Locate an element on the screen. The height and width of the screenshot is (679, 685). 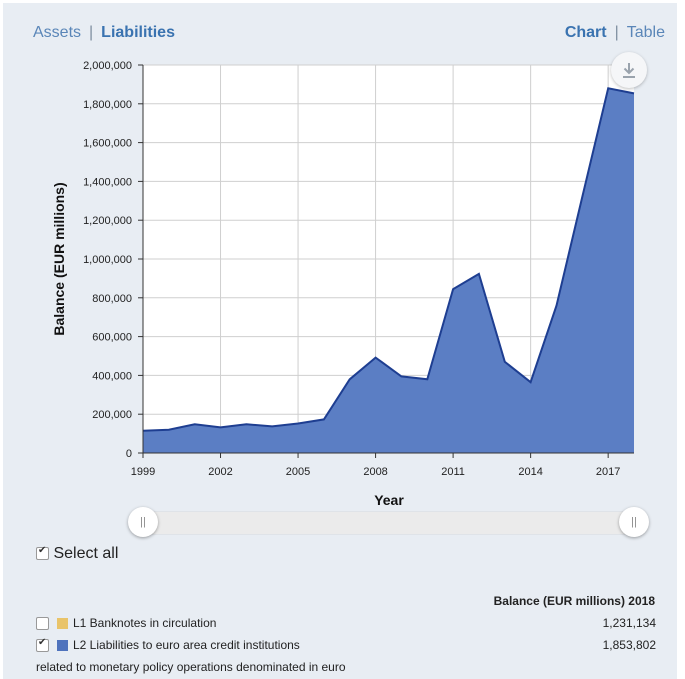
y-tick-label: 1,200,000 is located at coordinates (107, 221).